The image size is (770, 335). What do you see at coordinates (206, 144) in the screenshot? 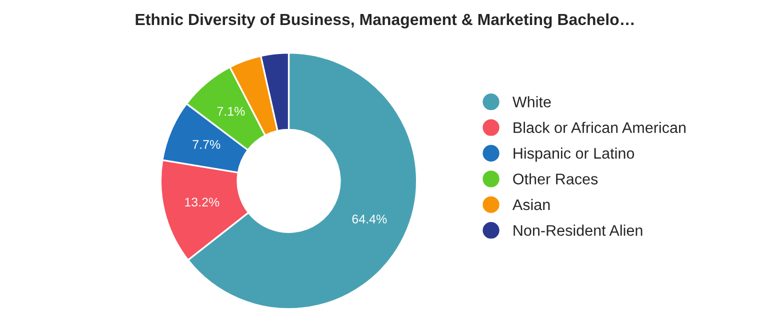
I see `data-label: 7.7%` at bounding box center [206, 144].